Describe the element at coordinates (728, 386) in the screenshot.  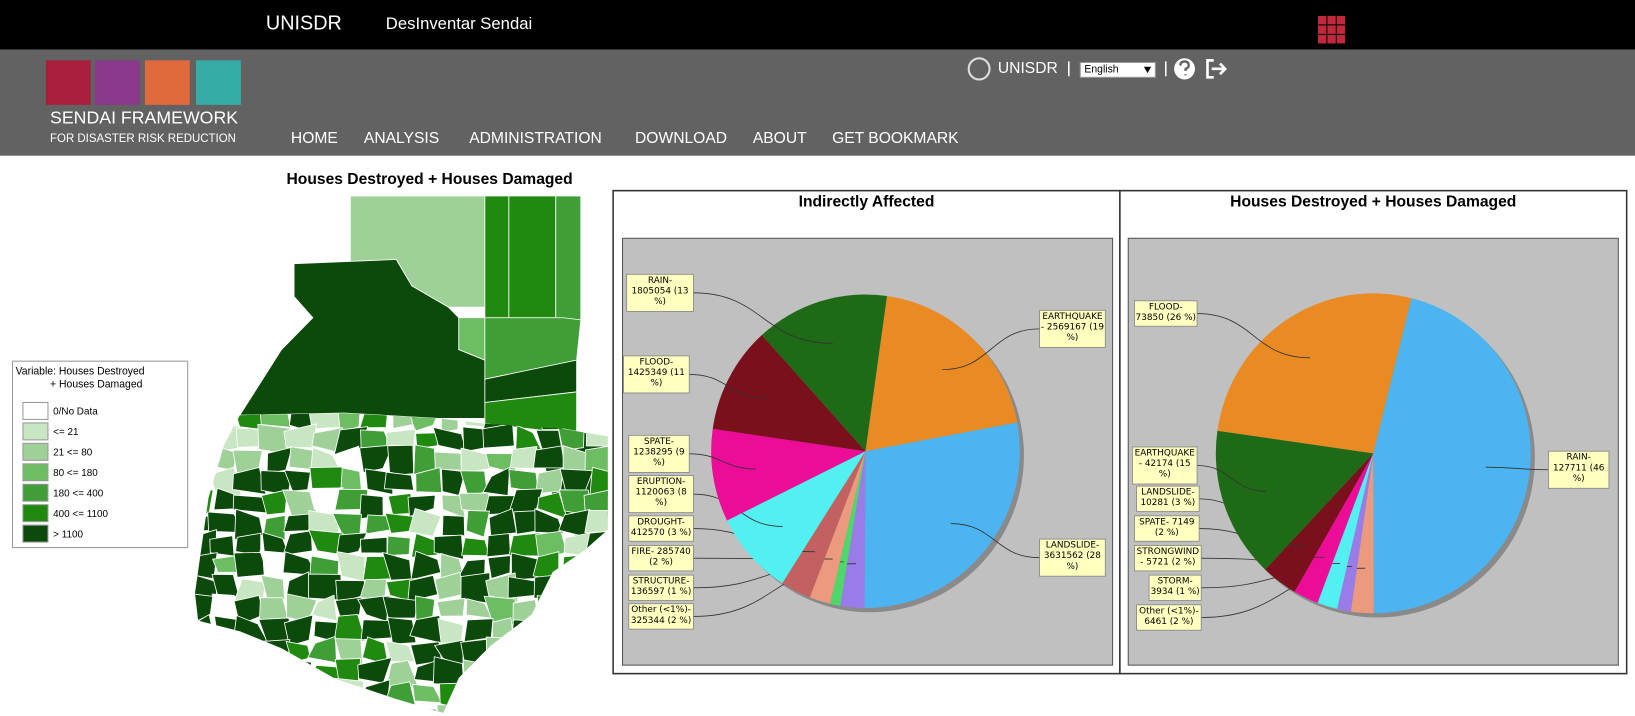
I see `leader-line` at that location.